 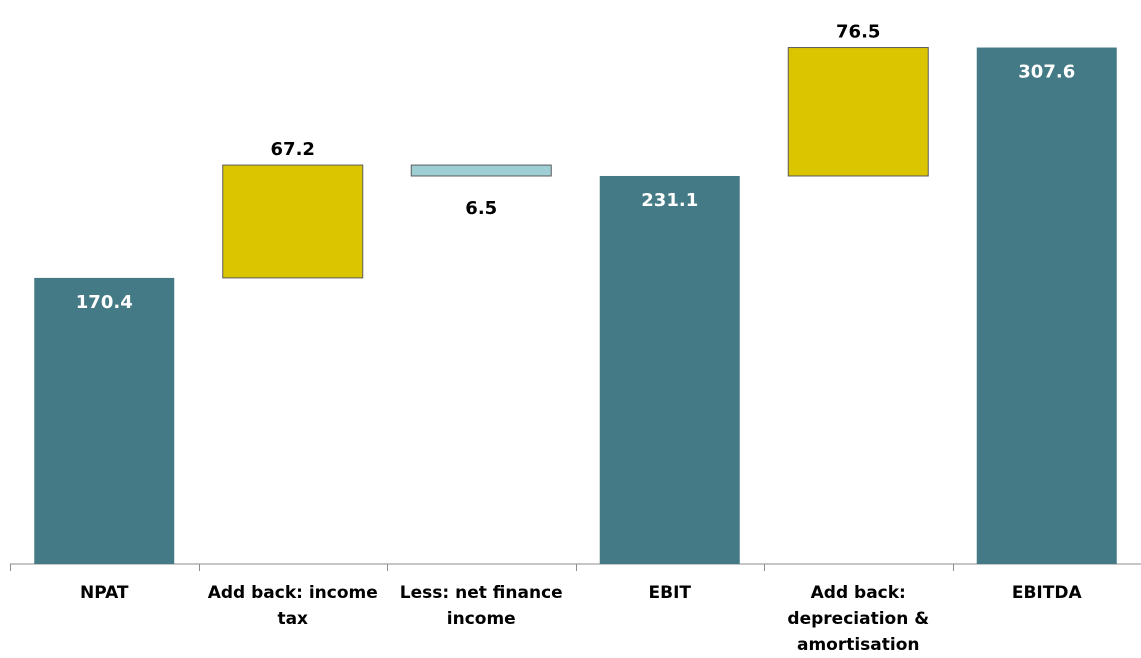 I want to click on x-tick-label: EBIT, so click(x=670, y=593).